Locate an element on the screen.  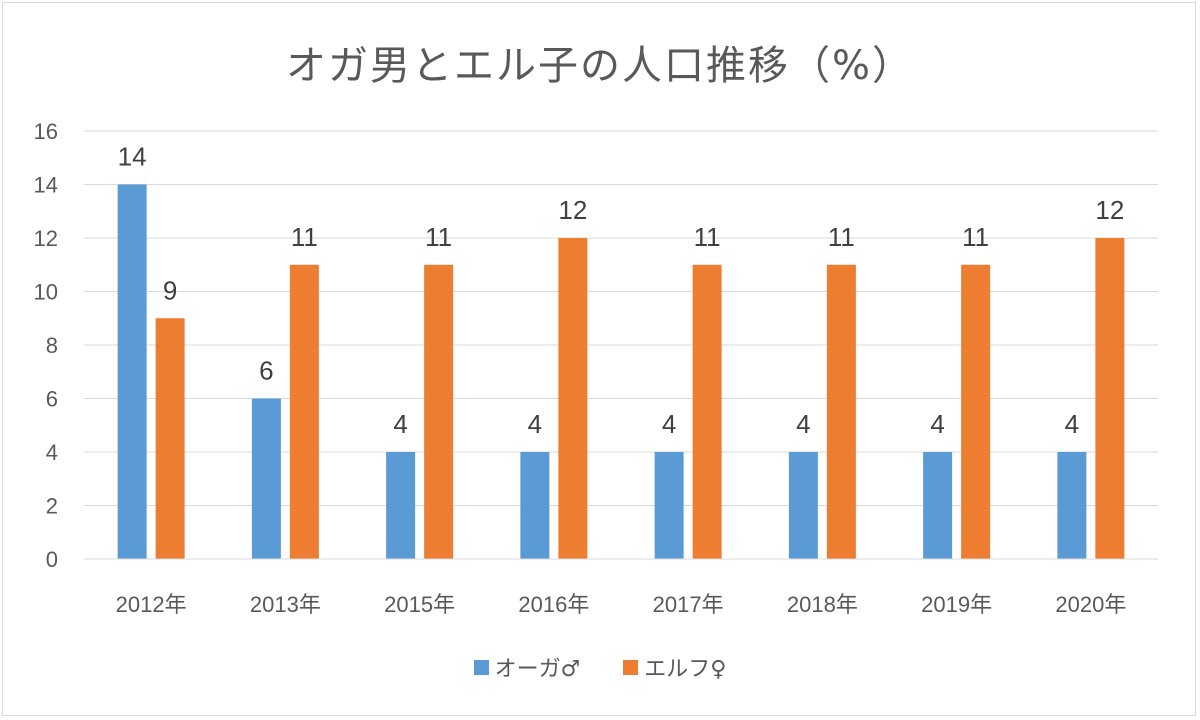
y-tick-label: 14 is located at coordinates (46, 185).